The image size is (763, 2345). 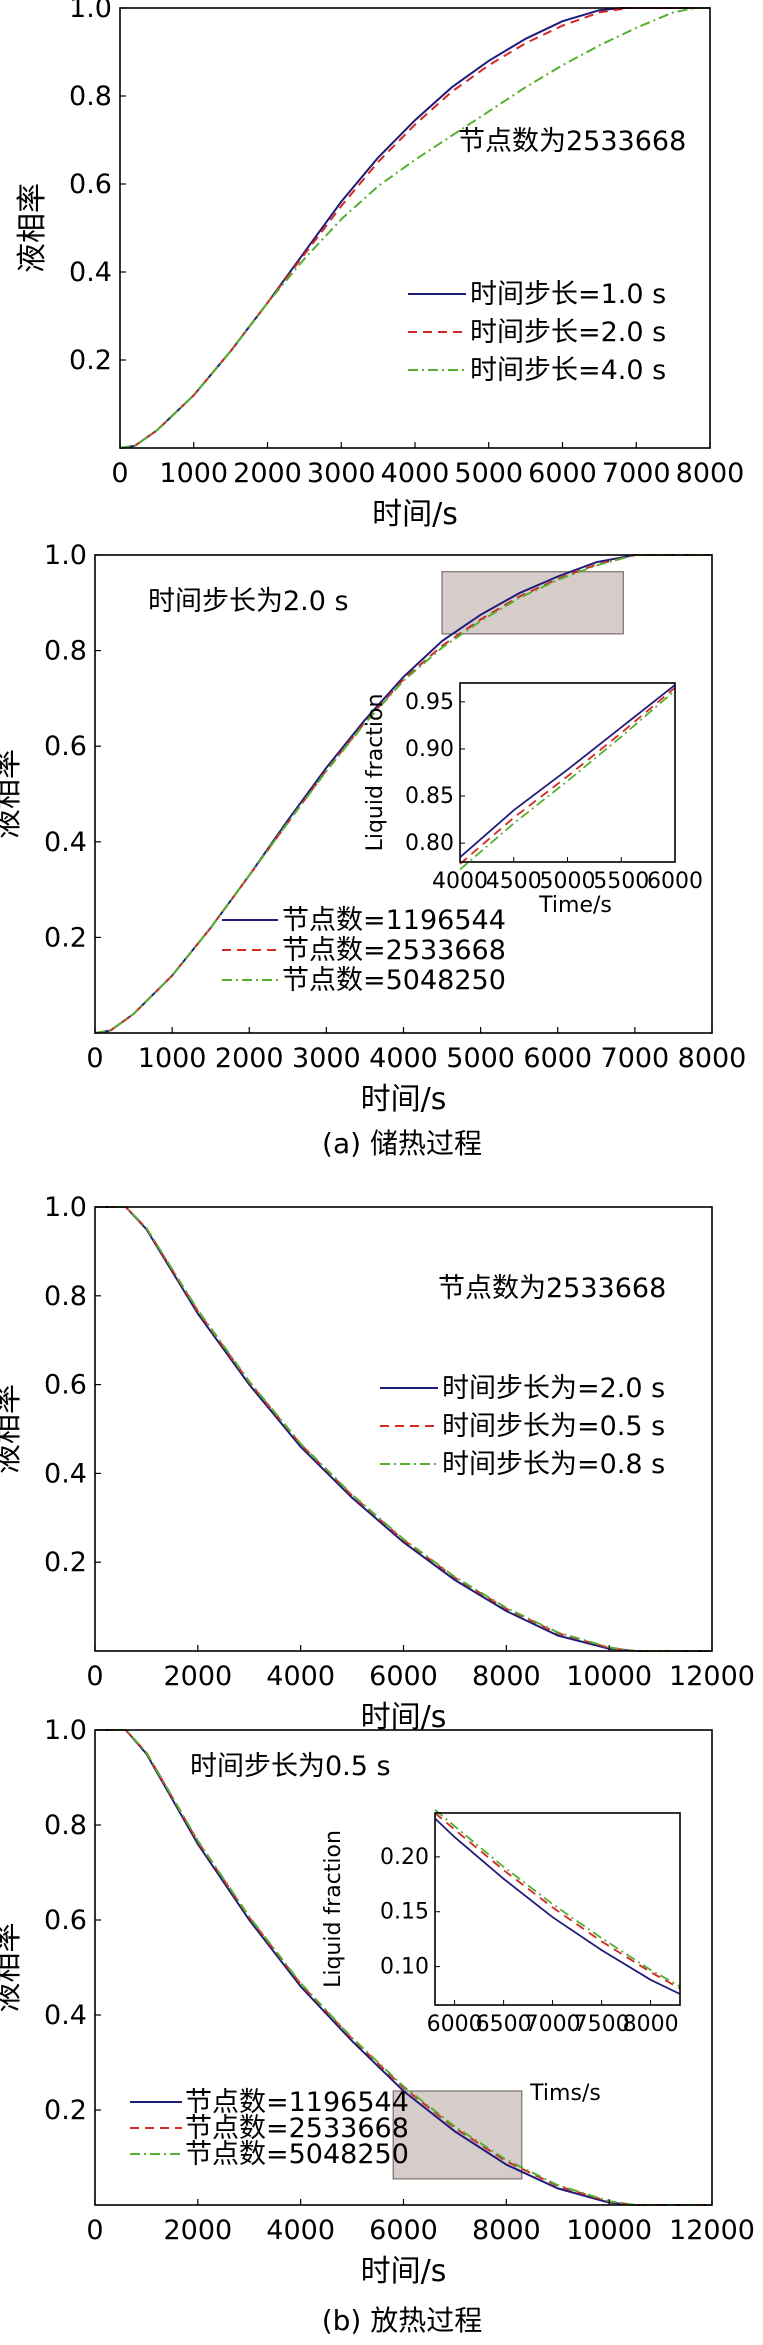 I want to click on x-tick-label: 4000, so click(x=300, y=1676).